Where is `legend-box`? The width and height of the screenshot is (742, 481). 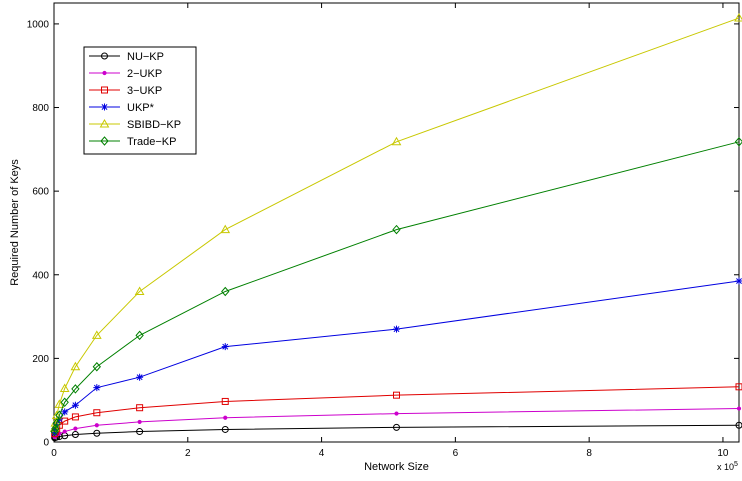 legend-box is located at coordinates (140, 100).